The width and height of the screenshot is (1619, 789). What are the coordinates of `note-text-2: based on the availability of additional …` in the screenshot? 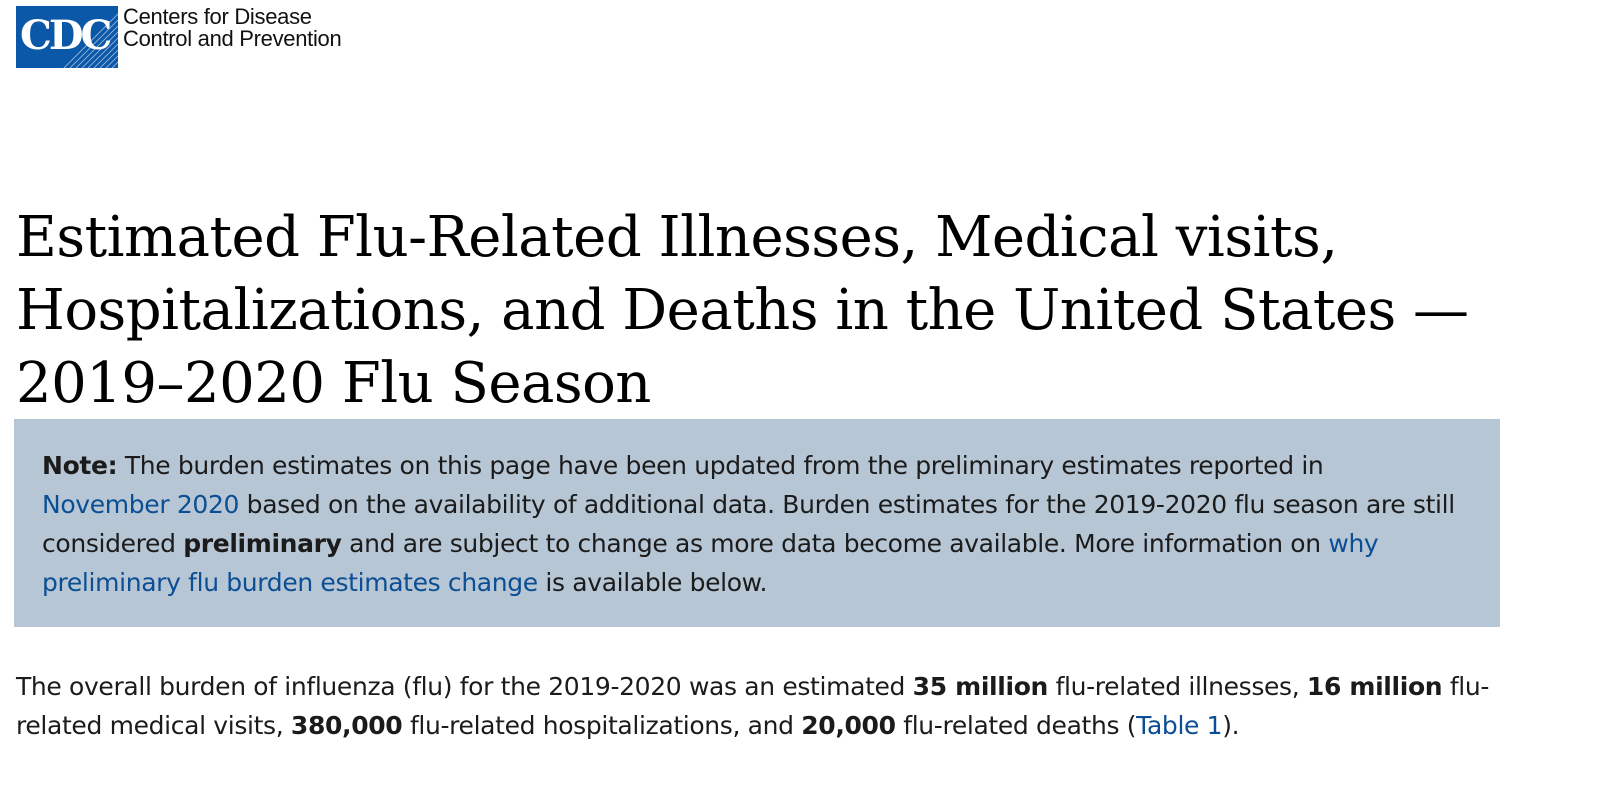 It's located at (847, 504).